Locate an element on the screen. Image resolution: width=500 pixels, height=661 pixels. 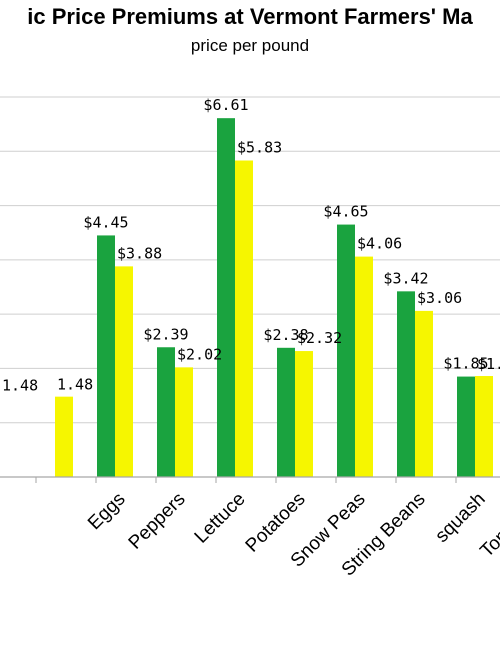
data-label: $4.65 is located at coordinates (345, 212).